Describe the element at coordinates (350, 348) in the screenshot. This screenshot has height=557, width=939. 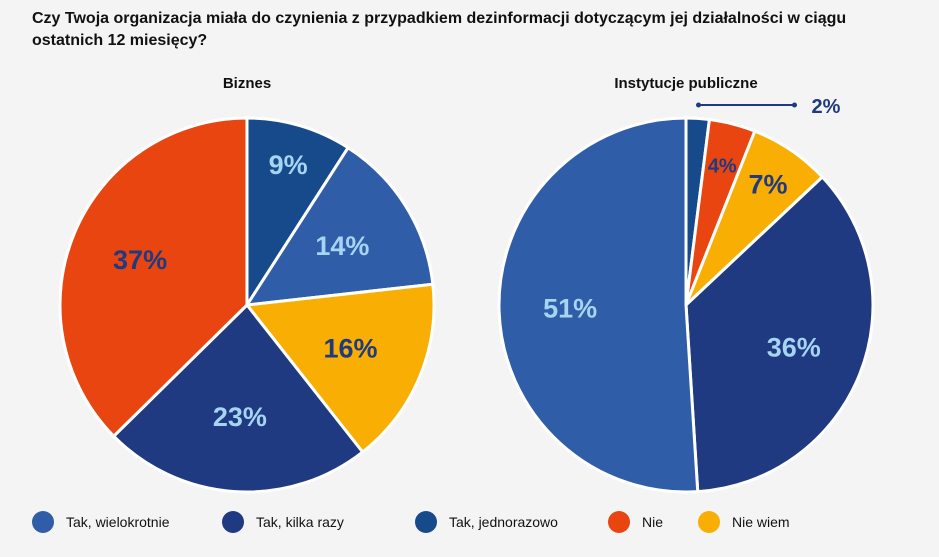
I see `data-label: 16%` at that location.